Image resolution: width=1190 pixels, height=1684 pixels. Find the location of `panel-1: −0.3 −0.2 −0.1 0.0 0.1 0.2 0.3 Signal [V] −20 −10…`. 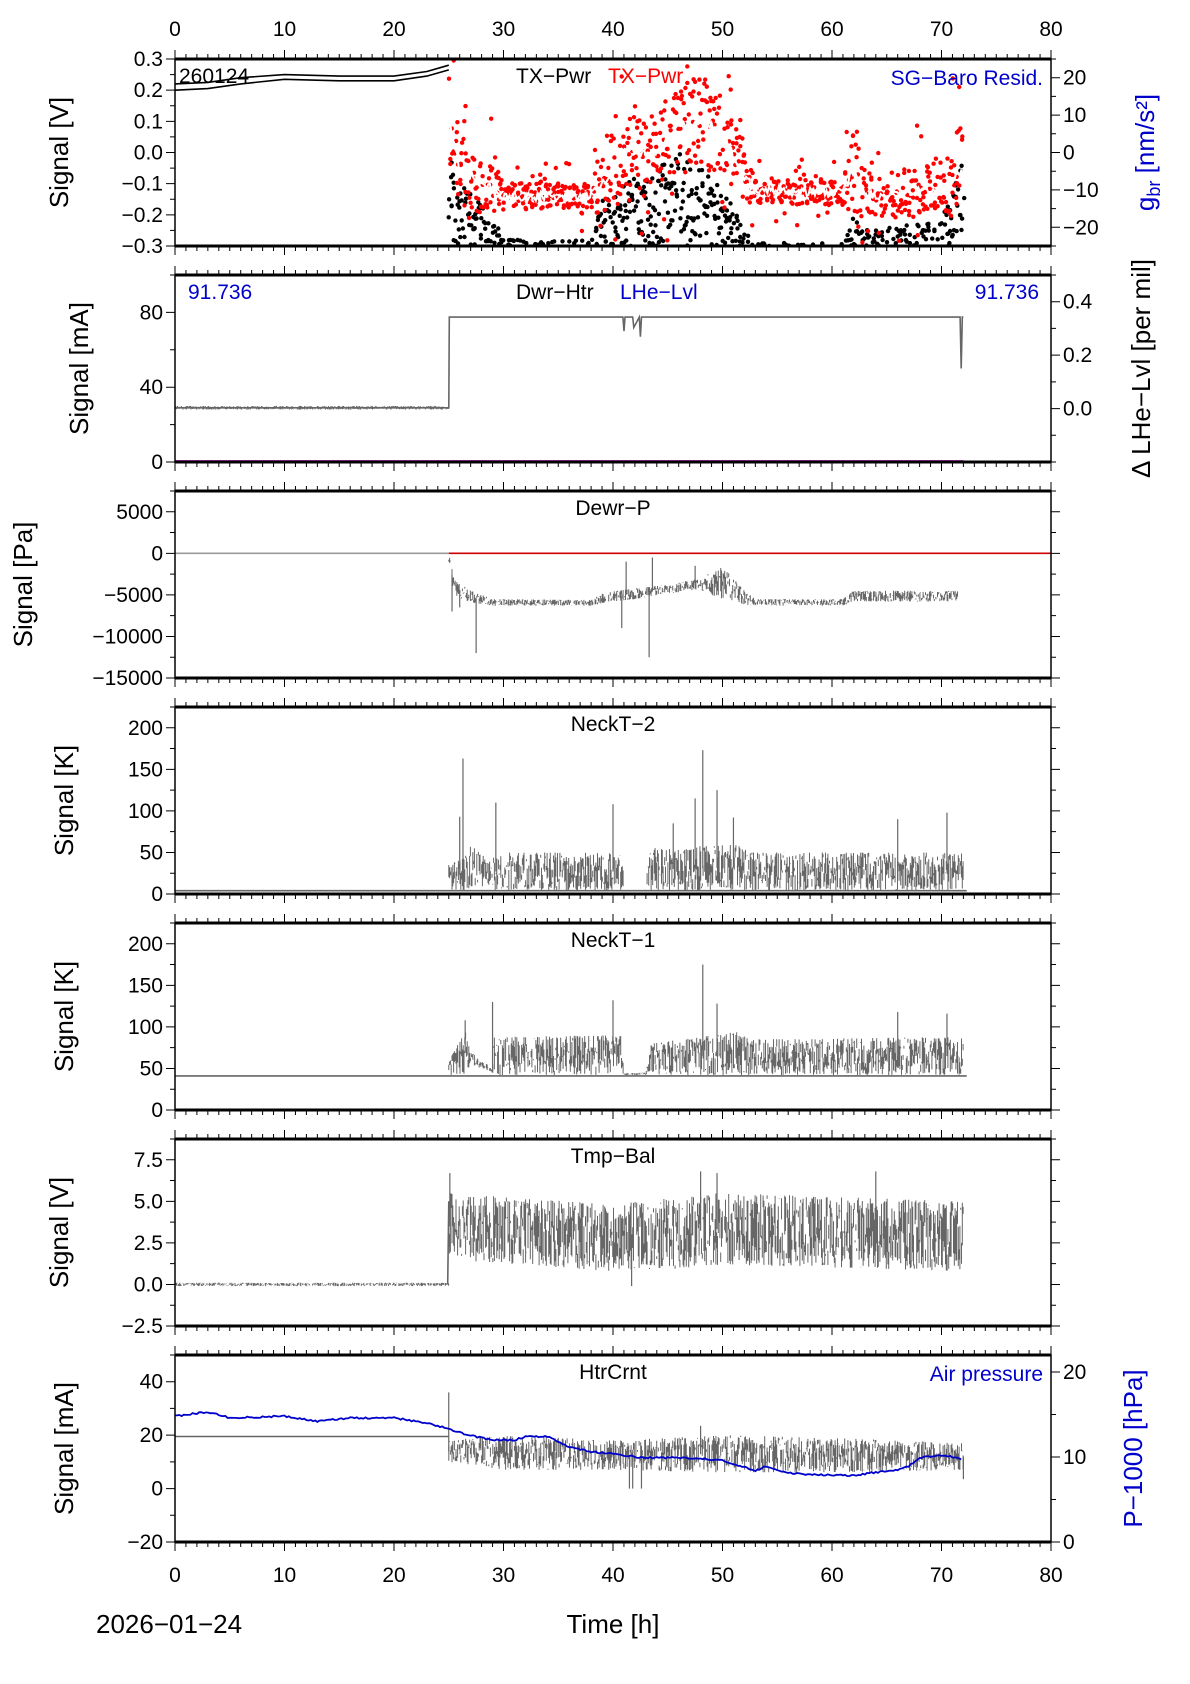

panel-1: −0.3 −0.2 −0.1 0.0 0.1 0.2 0.3 Signal [V] −20 −10… is located at coordinates (604, 153).